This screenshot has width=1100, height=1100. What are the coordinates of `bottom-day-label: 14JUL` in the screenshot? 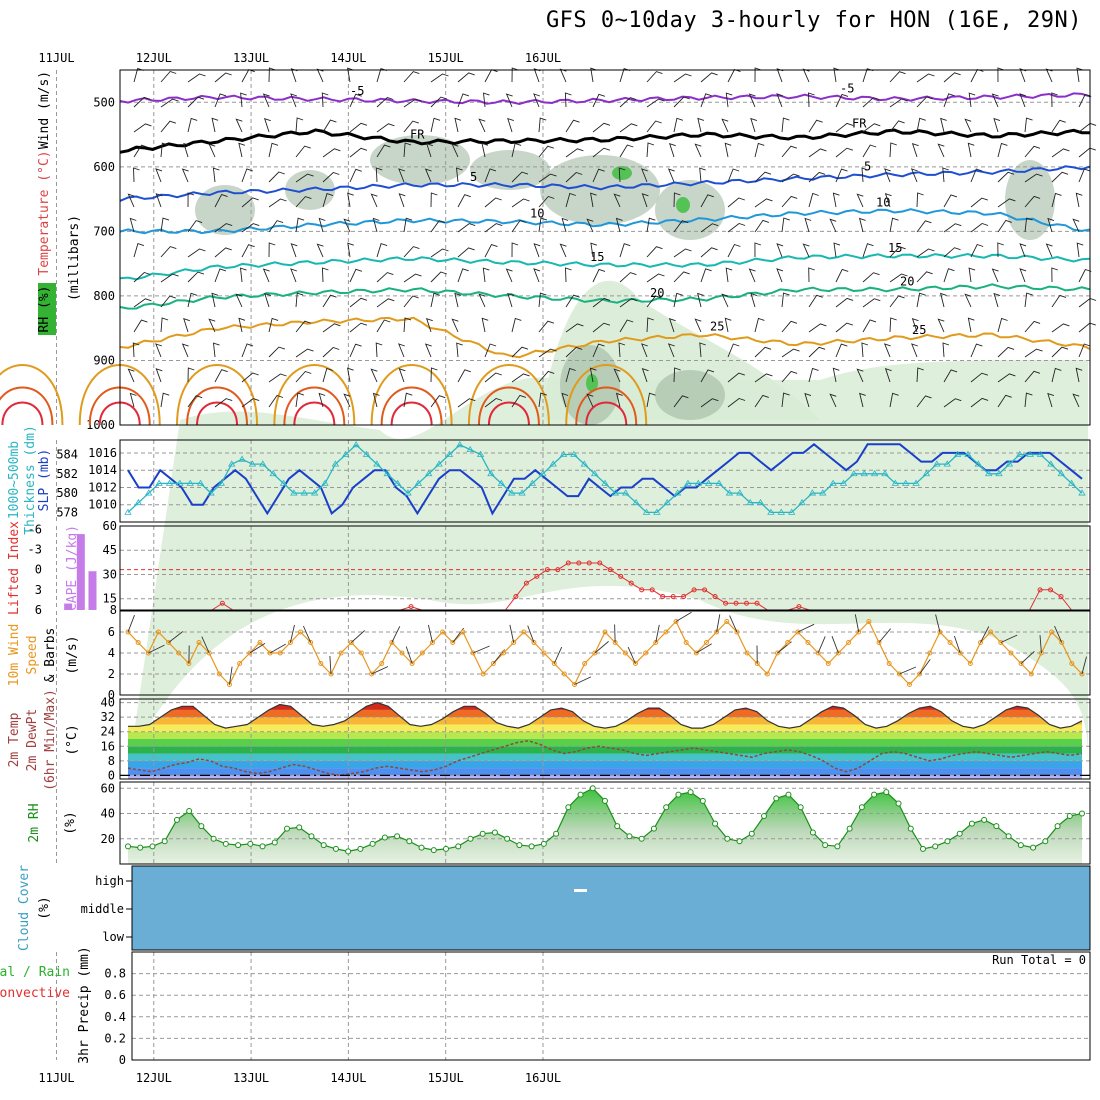 It's located at (348, 1078).